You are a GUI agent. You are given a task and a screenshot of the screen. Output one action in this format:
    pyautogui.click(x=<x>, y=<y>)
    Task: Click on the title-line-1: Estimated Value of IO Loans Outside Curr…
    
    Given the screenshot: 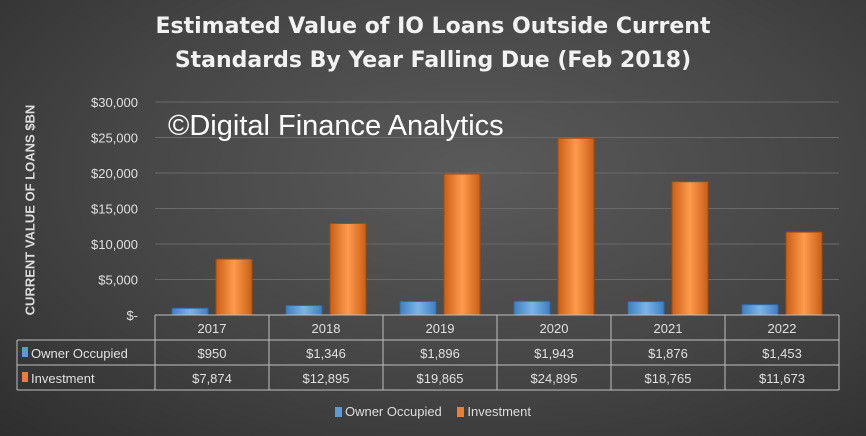 What is the action you would take?
    pyautogui.click(x=433, y=26)
    